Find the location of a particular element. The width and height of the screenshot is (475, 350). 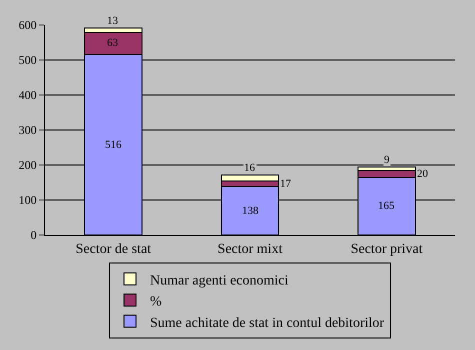

data-label: 516 is located at coordinates (113, 145).